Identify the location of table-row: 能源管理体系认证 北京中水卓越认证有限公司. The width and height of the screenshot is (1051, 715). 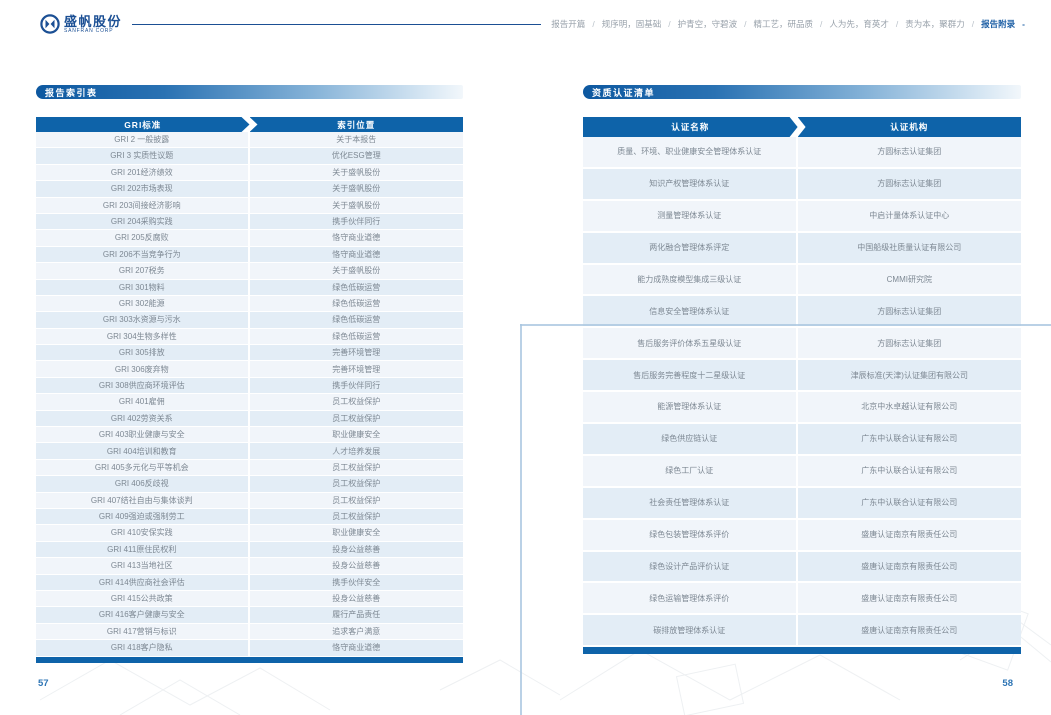
(802, 408).